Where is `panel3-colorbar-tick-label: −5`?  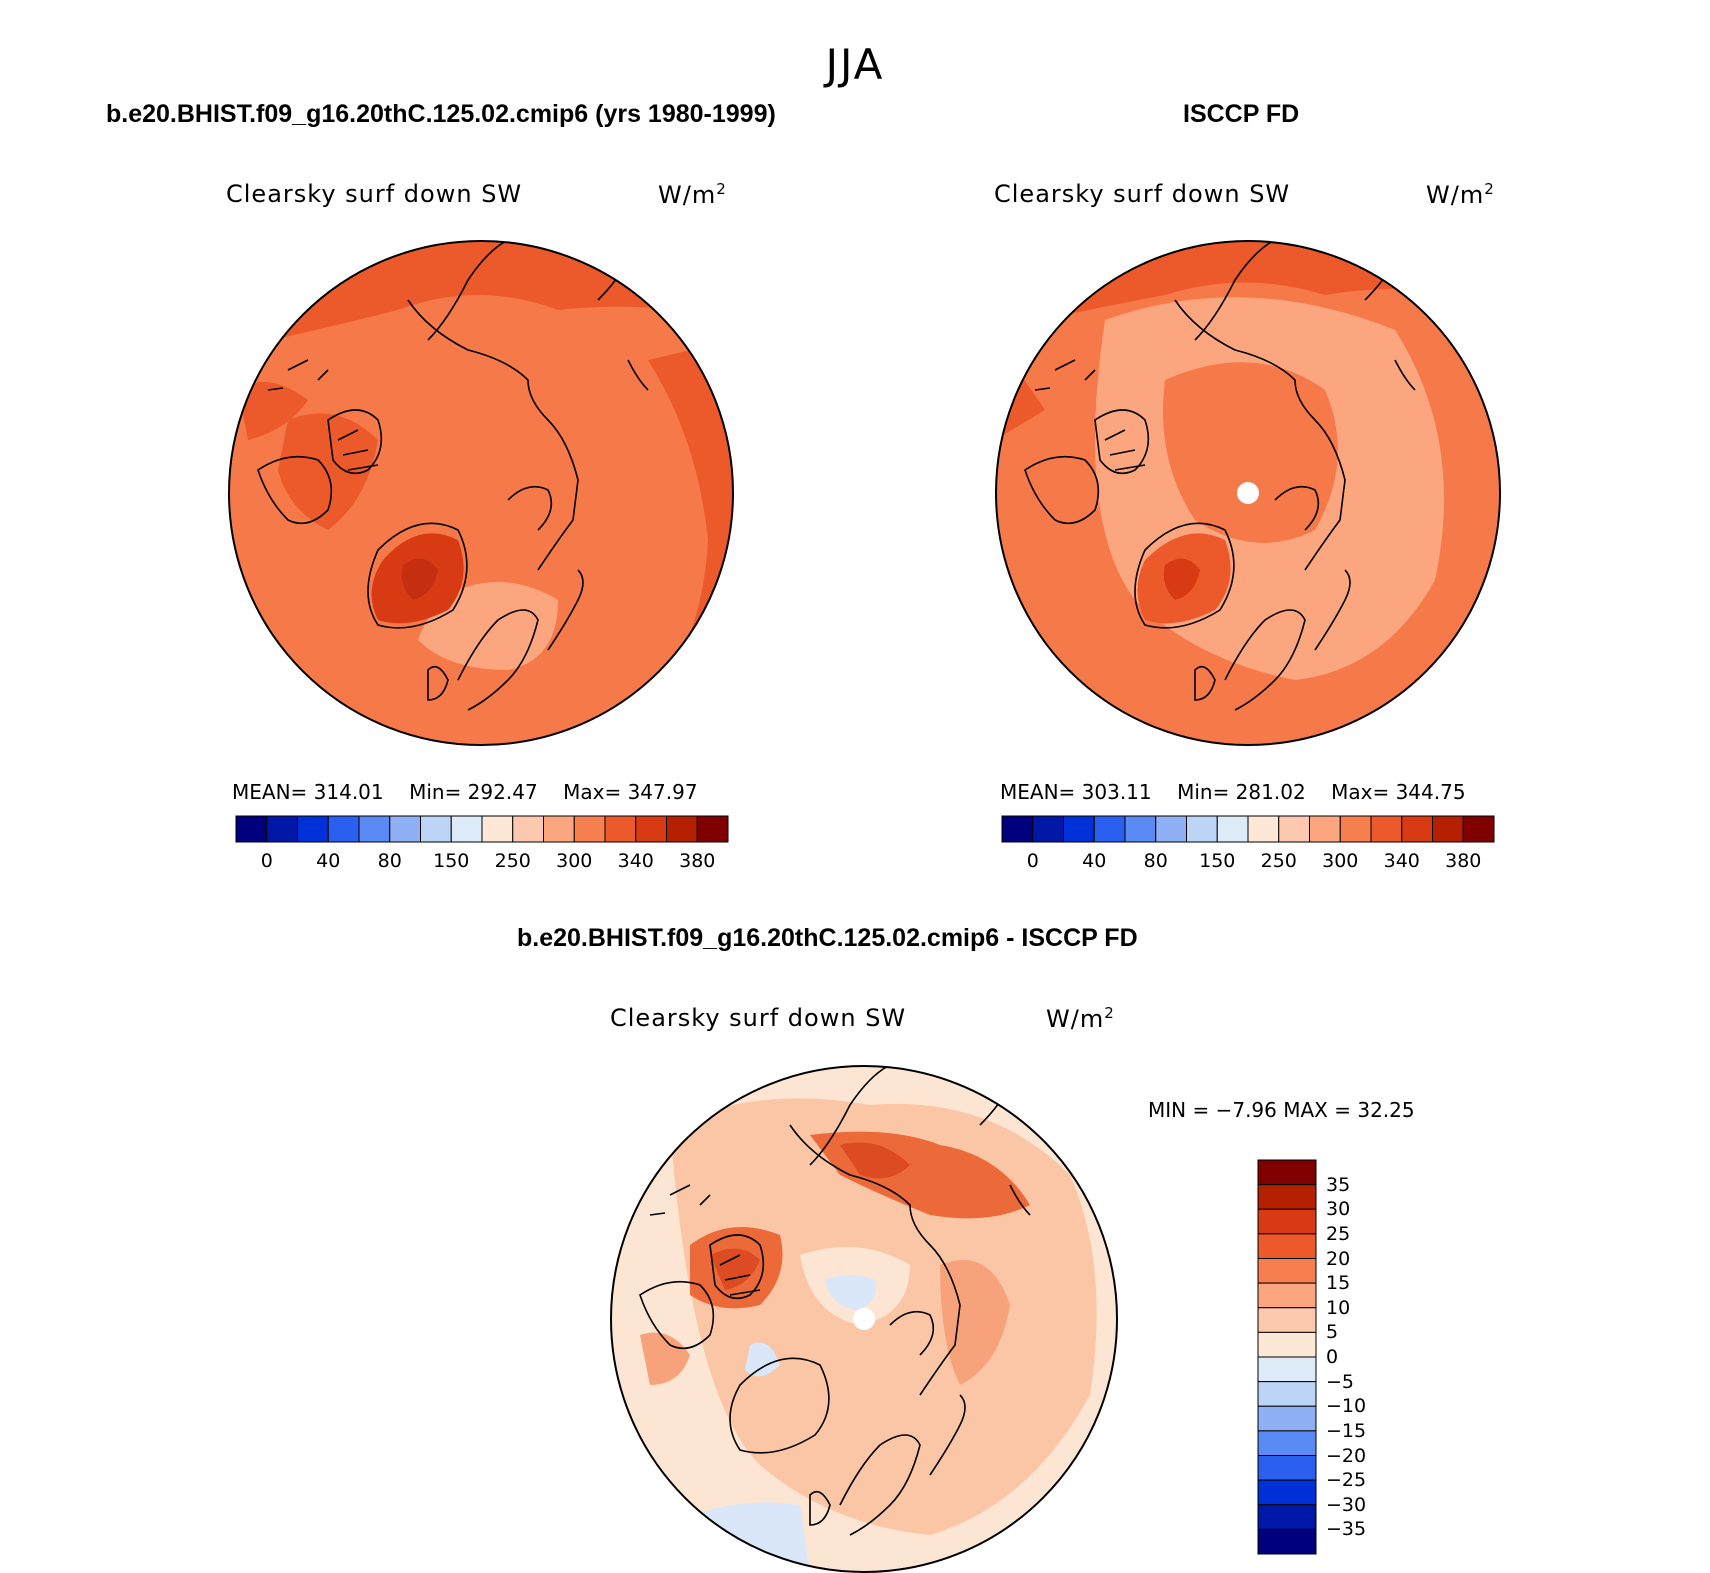 panel3-colorbar-tick-label: −5 is located at coordinates (1340, 1382).